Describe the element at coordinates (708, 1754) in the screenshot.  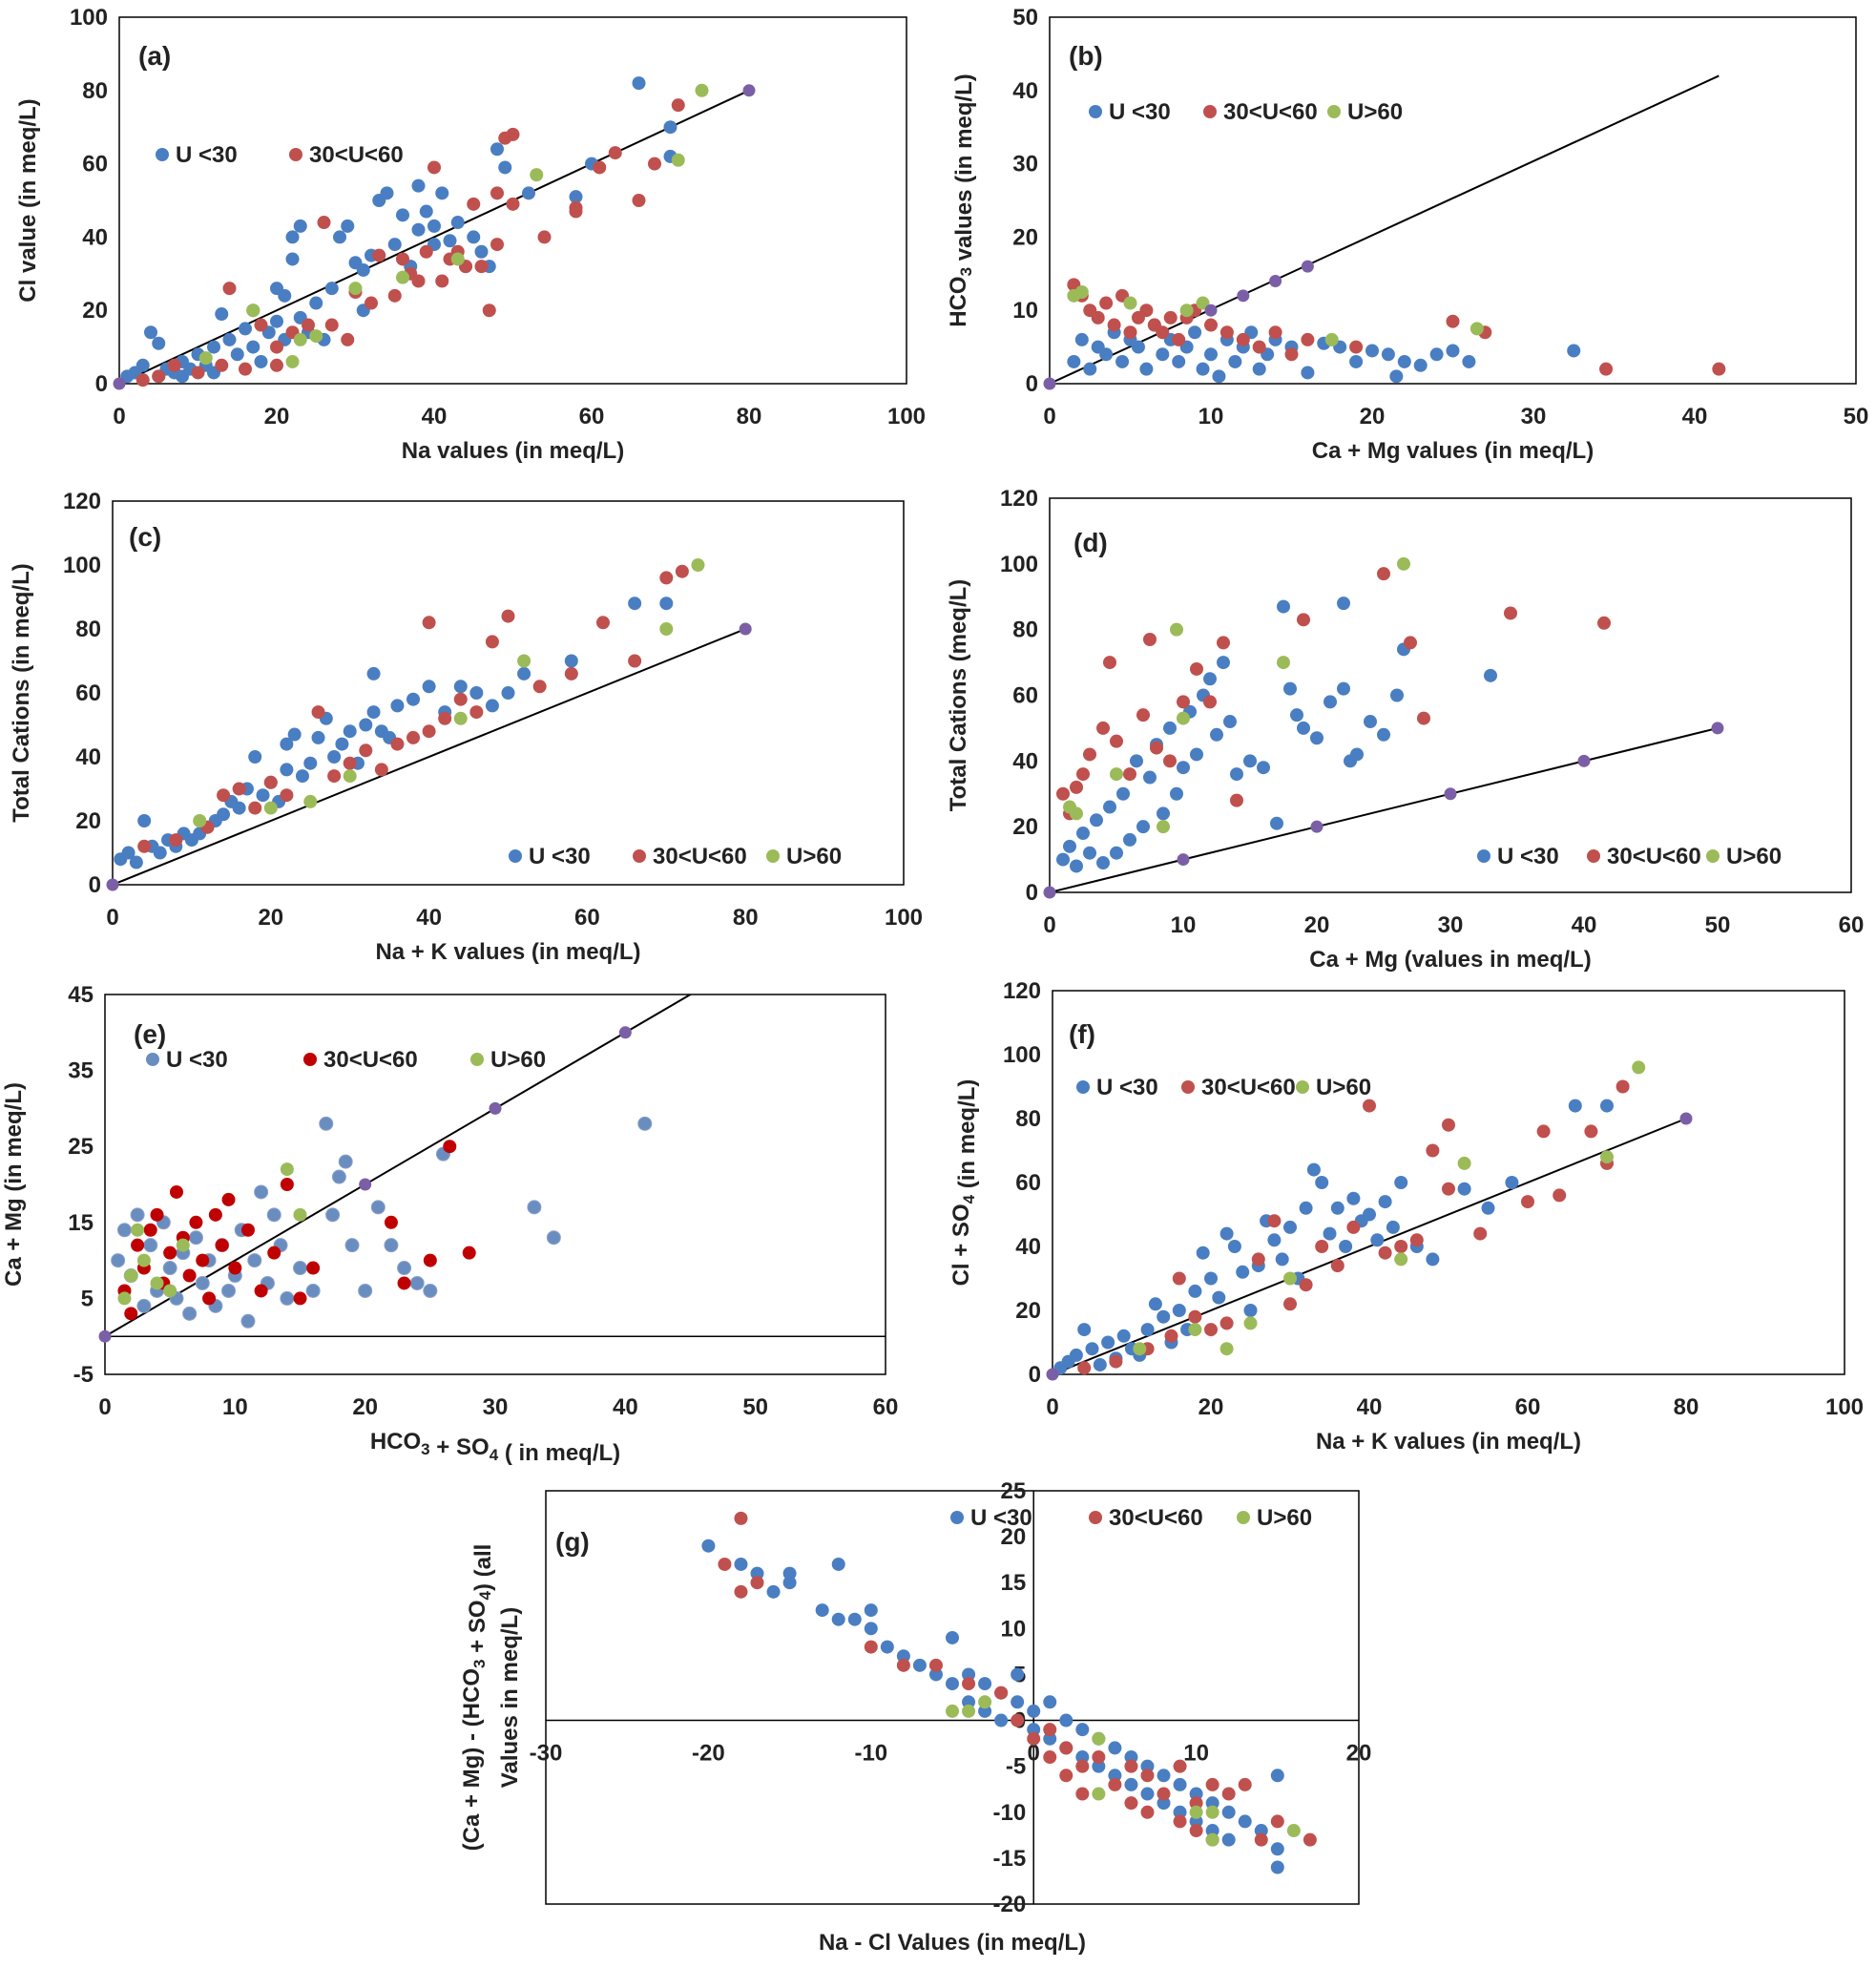
I see `x-tick-label: -20` at that location.